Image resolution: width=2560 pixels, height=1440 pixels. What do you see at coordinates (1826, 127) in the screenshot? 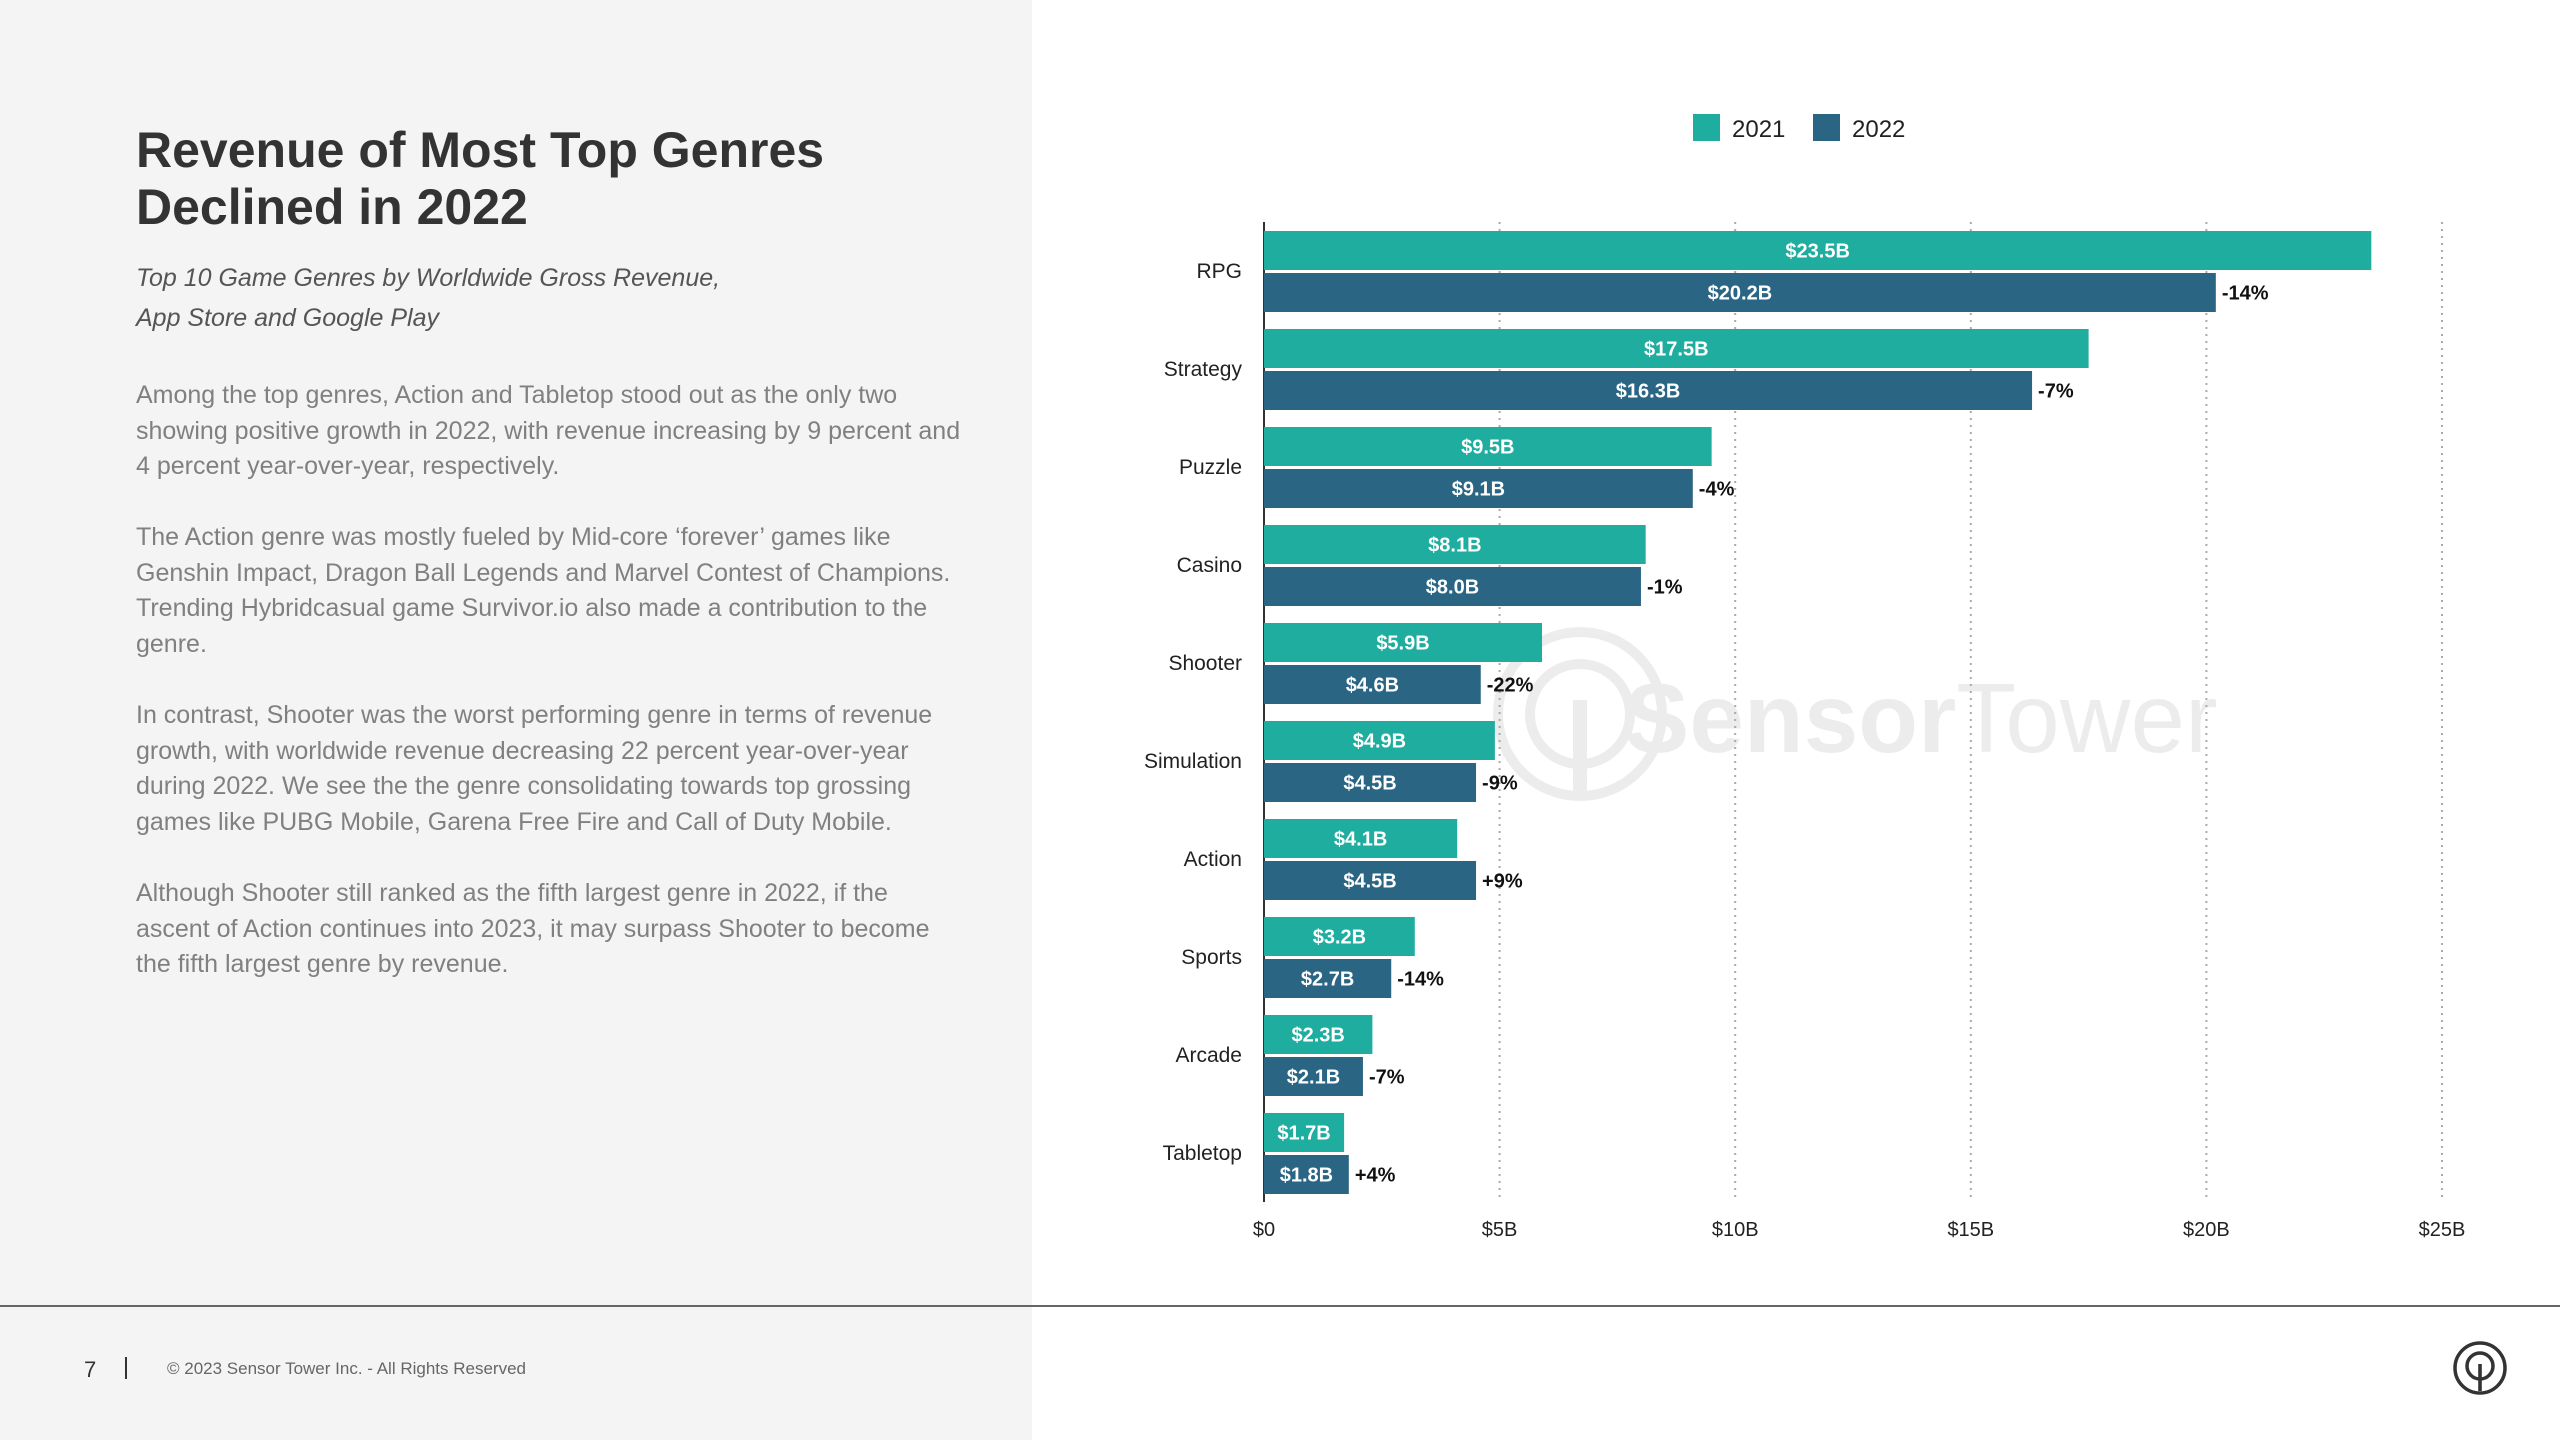
I see `legend-swatch-2022` at bounding box center [1826, 127].